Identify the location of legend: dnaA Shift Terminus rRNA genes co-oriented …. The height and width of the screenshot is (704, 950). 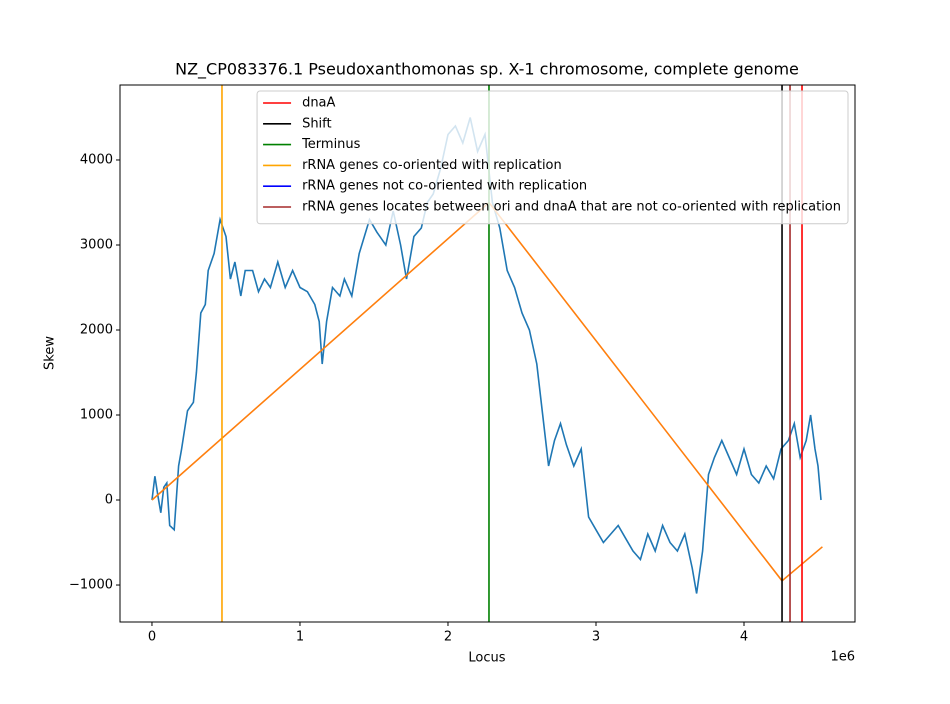
(552, 157).